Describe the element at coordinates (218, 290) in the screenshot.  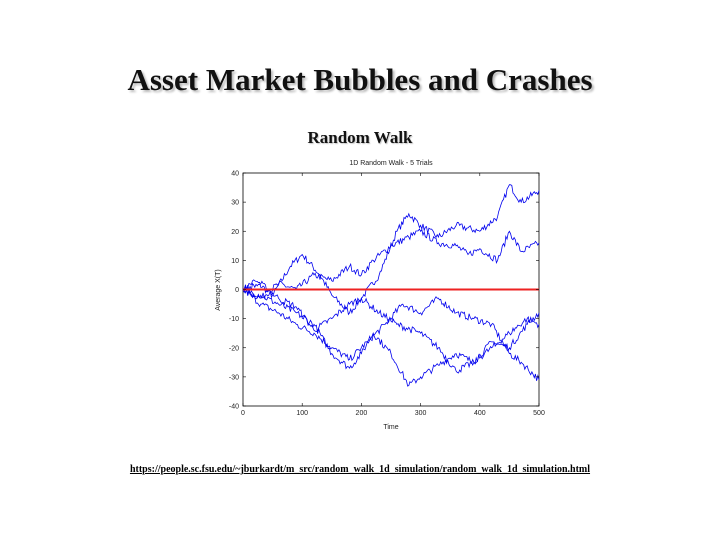
I see `y-axis-label: Average X(T)` at that location.